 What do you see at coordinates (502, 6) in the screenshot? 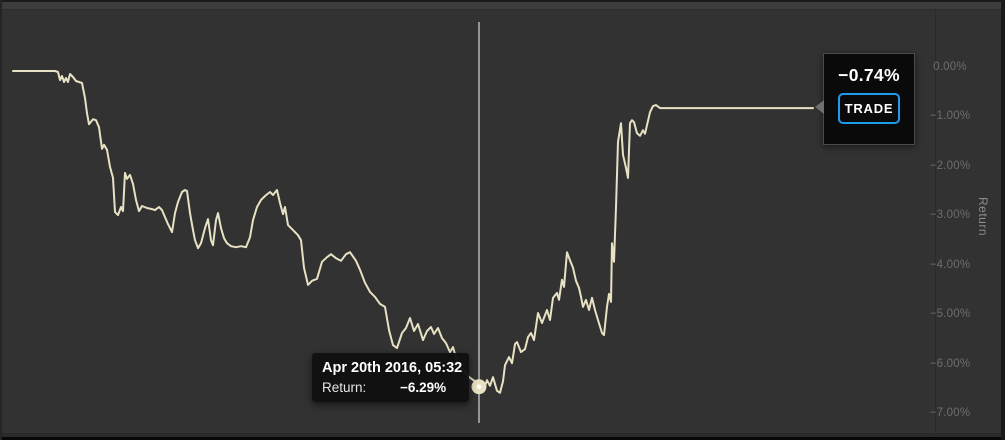
I see `panel-top-bar` at bounding box center [502, 6].